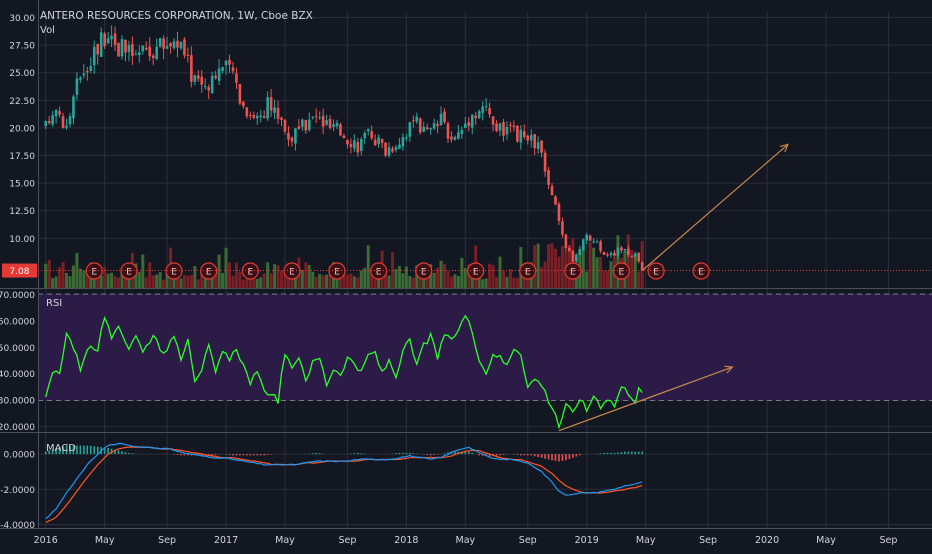  What do you see at coordinates (17, 349) in the screenshot?
I see `rsi-tick-label: 50.0000` at bounding box center [17, 349].